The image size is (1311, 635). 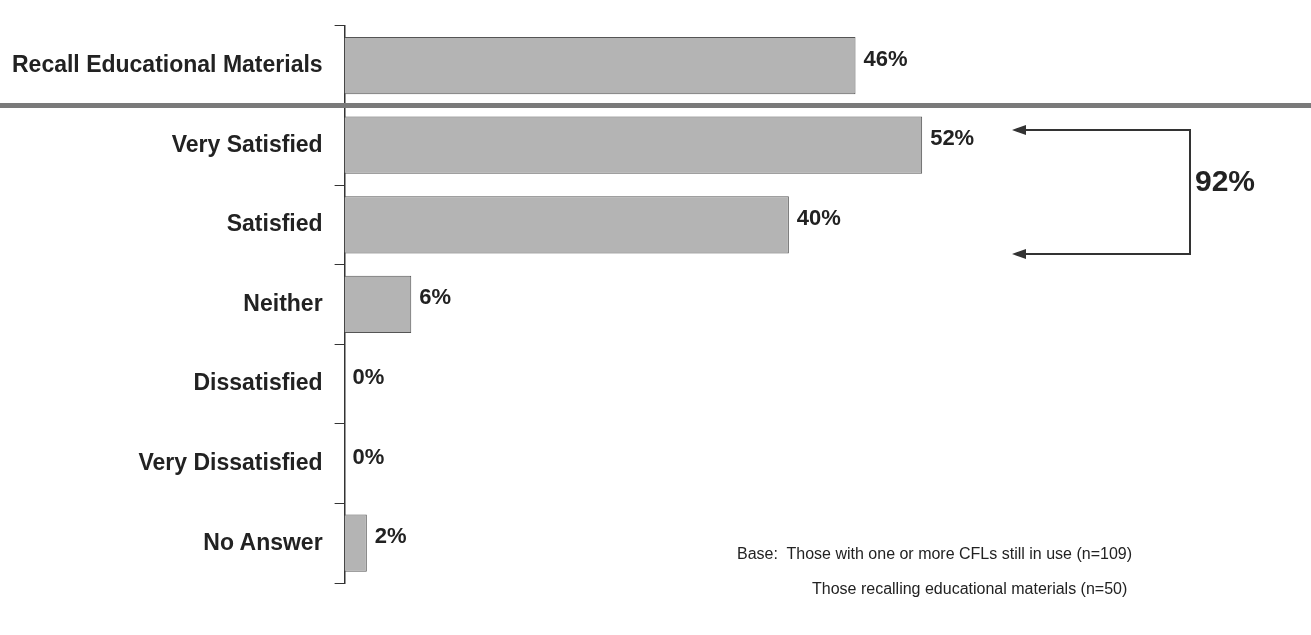 What do you see at coordinates (247, 143) in the screenshot?
I see `y-tick-label: Very Satisfied` at bounding box center [247, 143].